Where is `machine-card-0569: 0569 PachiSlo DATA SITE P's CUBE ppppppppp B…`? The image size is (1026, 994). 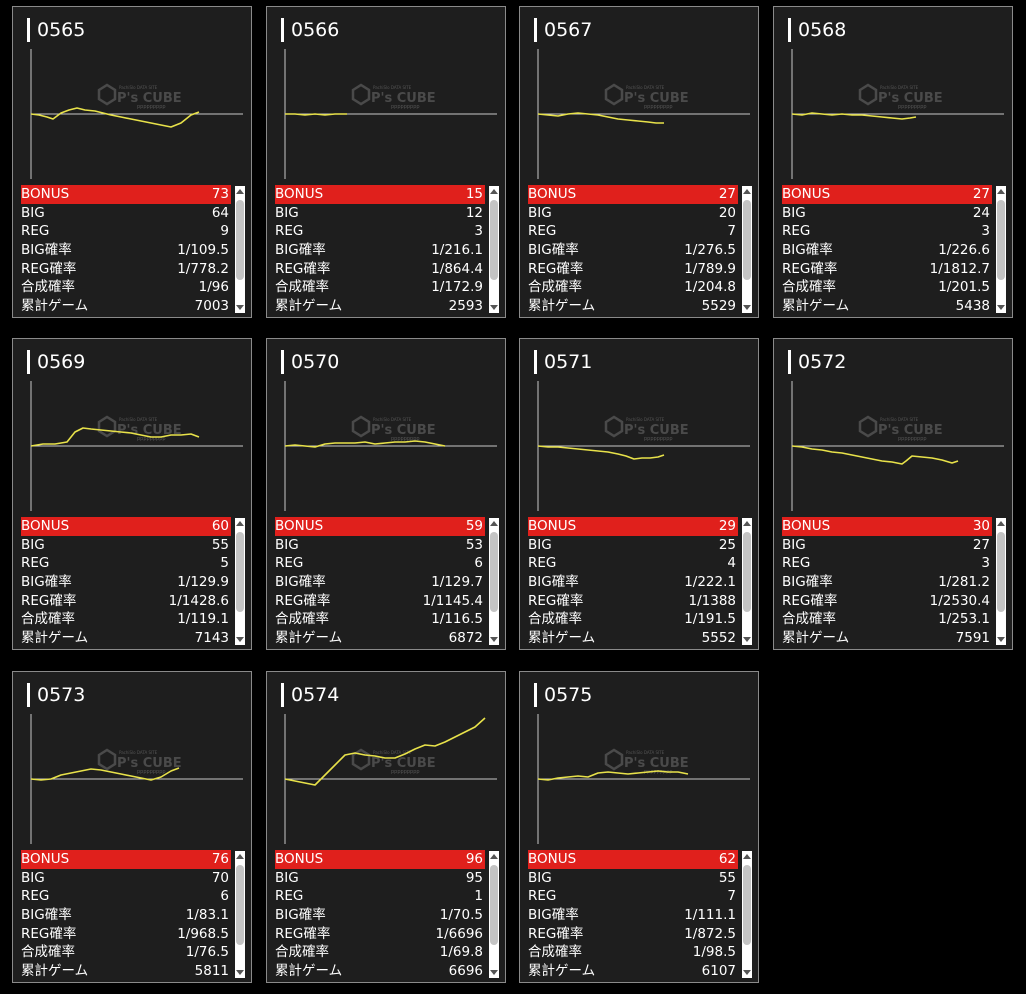
machine-card-0569: 0569 PachiSlo DATA SITE P's CUBE ppppppppp B… is located at coordinates (132, 494).